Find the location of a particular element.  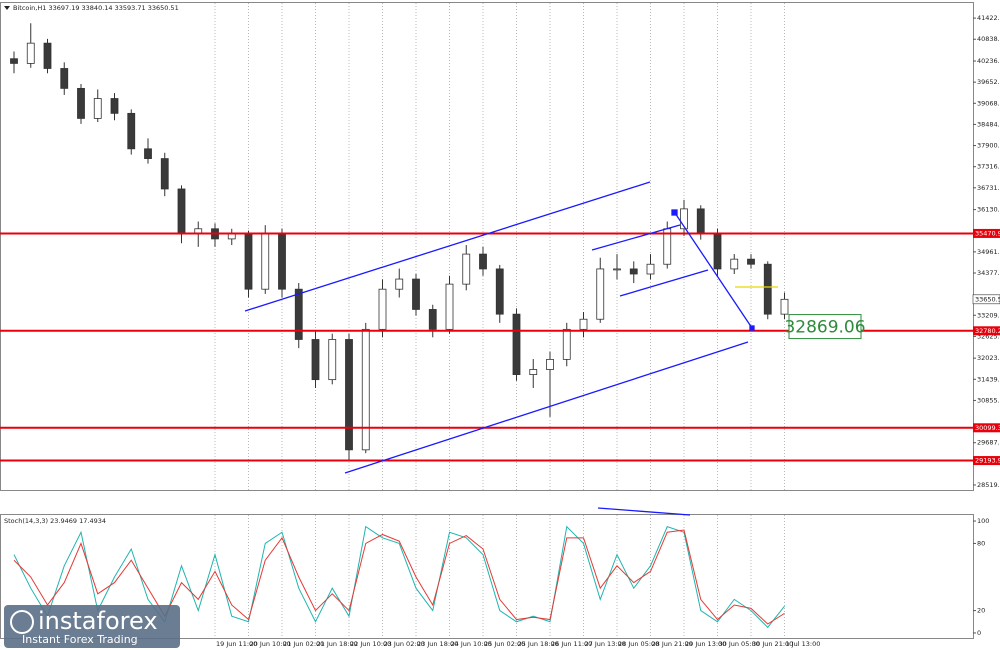

y-tick-label: 36731.90 is located at coordinates (988, 188).